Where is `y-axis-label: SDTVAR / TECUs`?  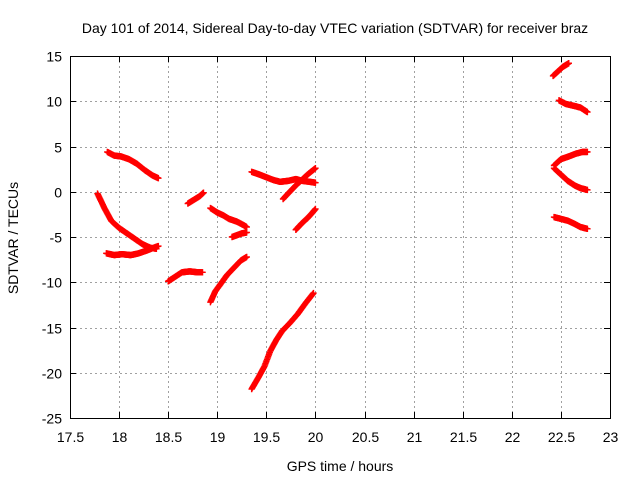
y-axis-label: SDTVAR / TECUs is located at coordinates (13, 238).